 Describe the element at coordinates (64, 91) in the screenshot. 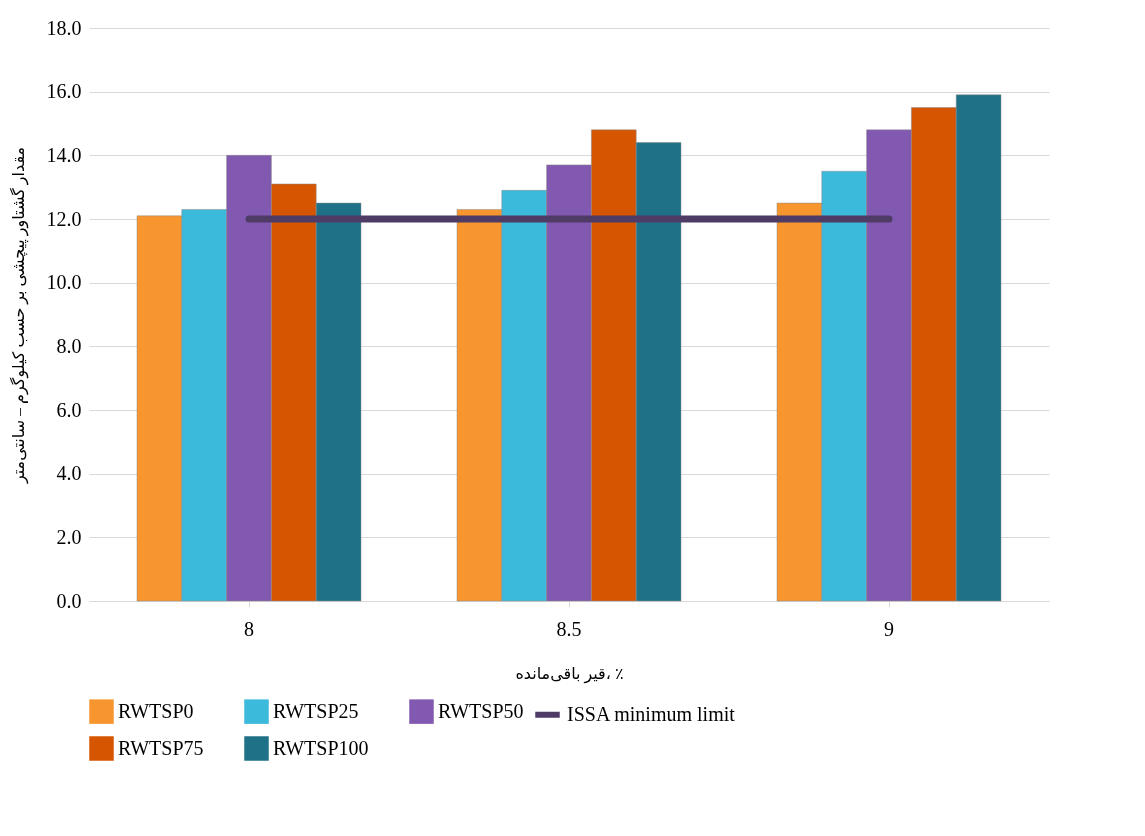

I see `y-tick-label: 16.0` at that location.